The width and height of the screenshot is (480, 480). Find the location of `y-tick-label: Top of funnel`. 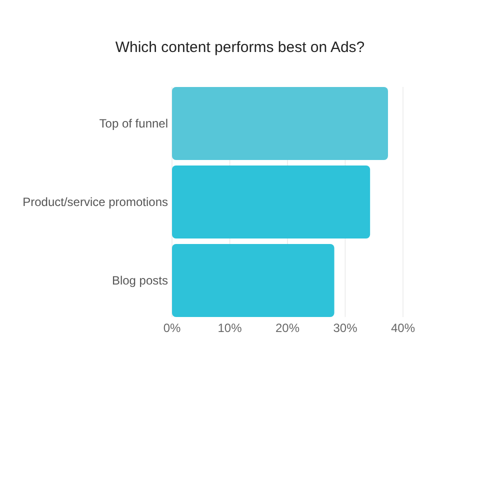

y-tick-label: Top of funnel is located at coordinates (133, 123).